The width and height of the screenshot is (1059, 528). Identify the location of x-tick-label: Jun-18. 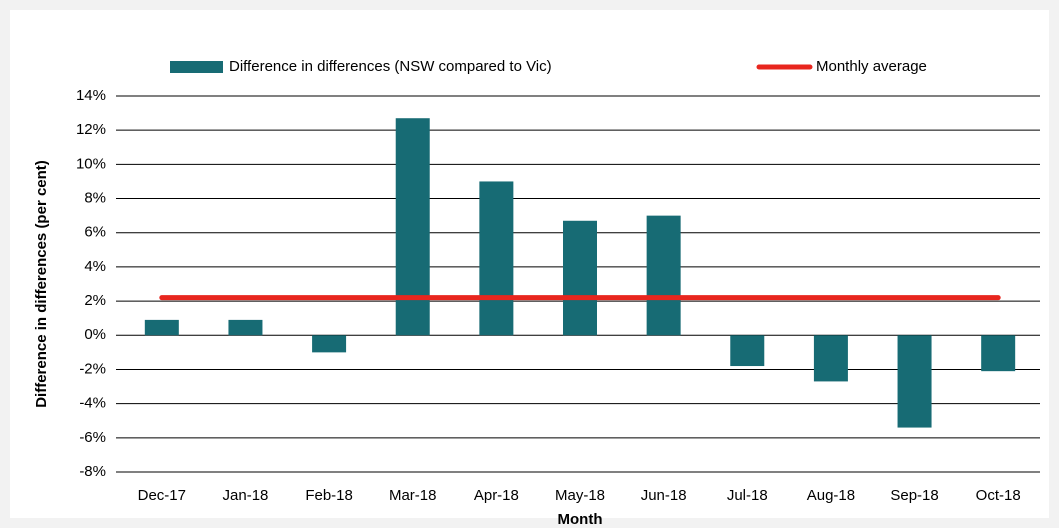
(664, 495).